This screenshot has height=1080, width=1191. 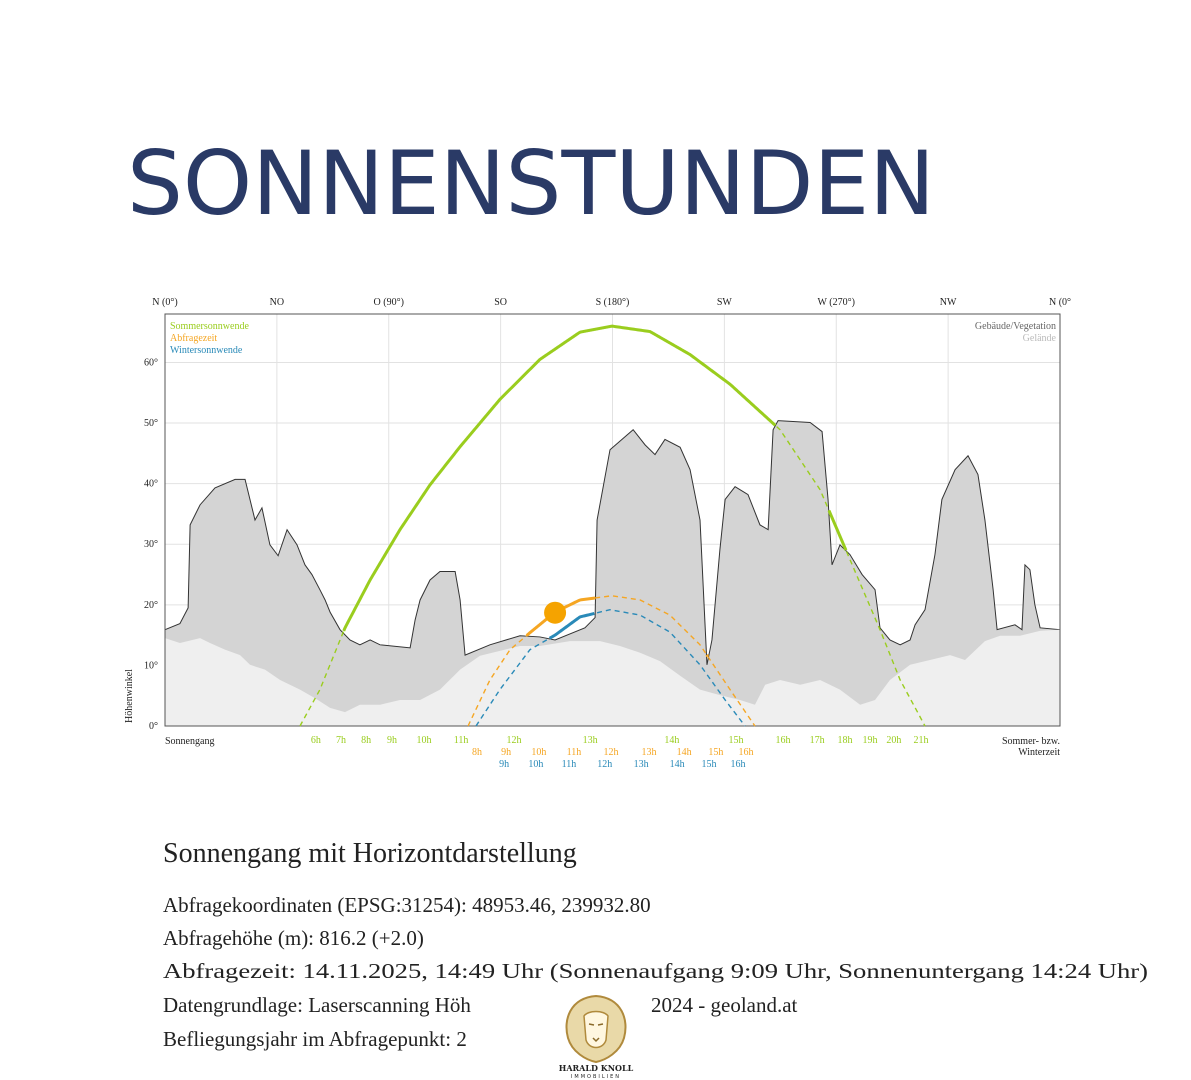 What do you see at coordinates (317, 1005) in the screenshot?
I see `info-line: Datengrundlage: Laserscanning Höh` at bounding box center [317, 1005].